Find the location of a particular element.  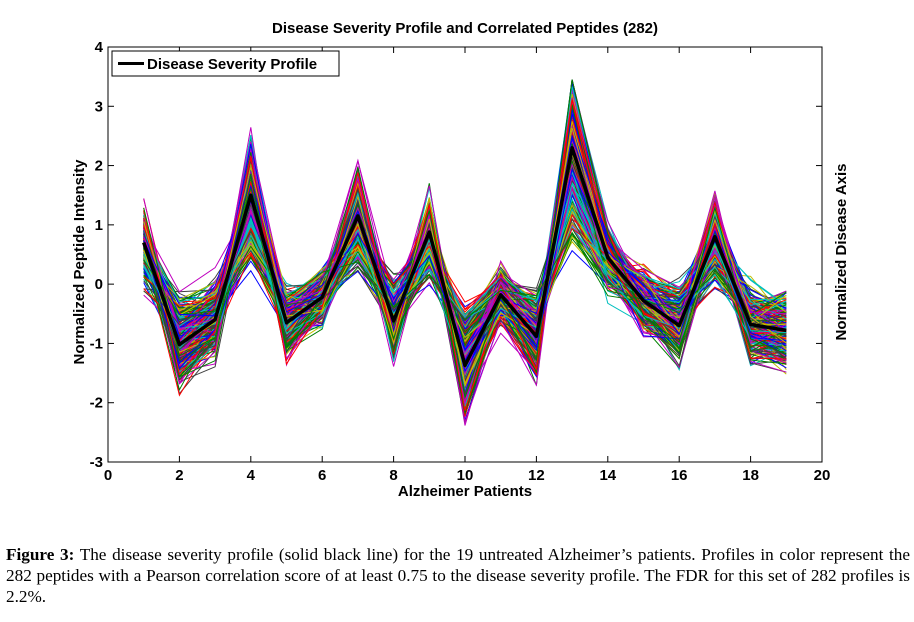

caption-label: Figure 3: is located at coordinates (40, 554).